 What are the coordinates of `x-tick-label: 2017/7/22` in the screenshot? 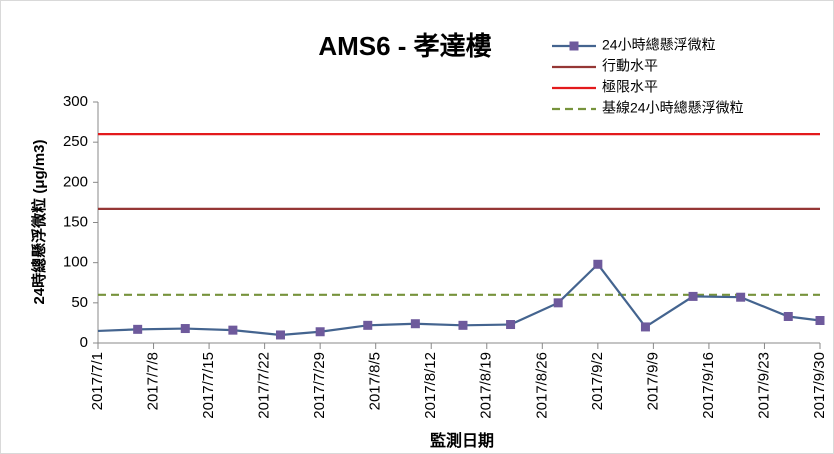 It's located at (264, 385).